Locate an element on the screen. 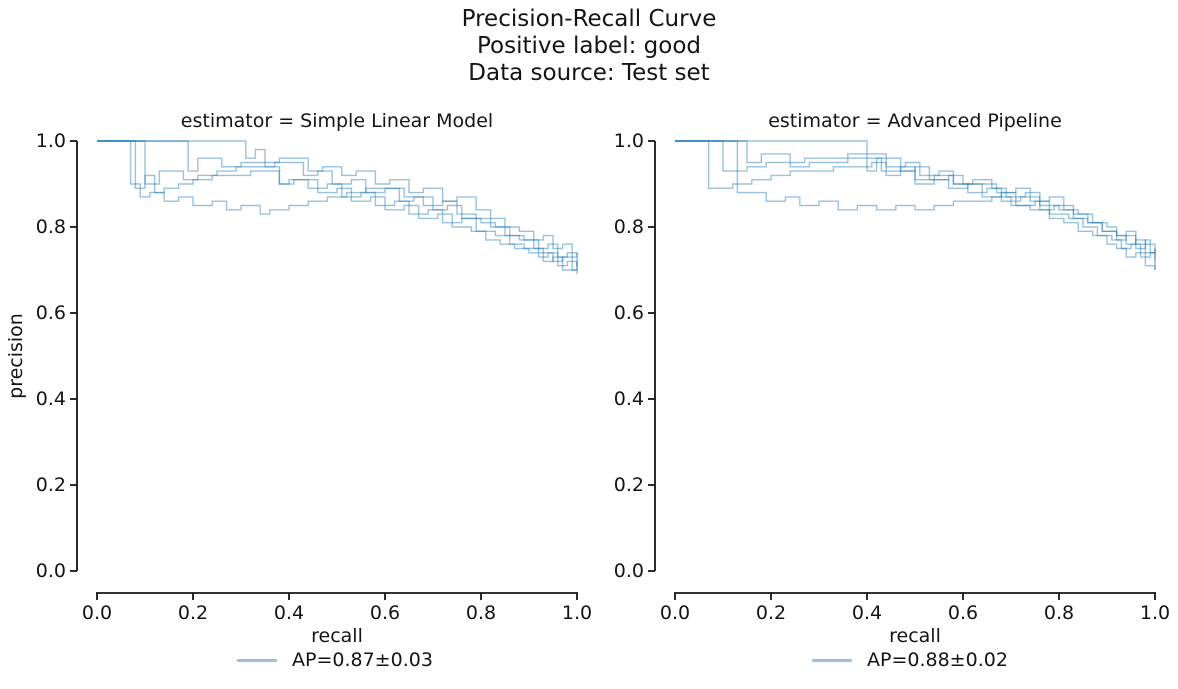 The width and height of the screenshot is (1178, 689). subplot-title-simple-linear-model: estimator = Simple Linear Model is located at coordinates (337, 121).